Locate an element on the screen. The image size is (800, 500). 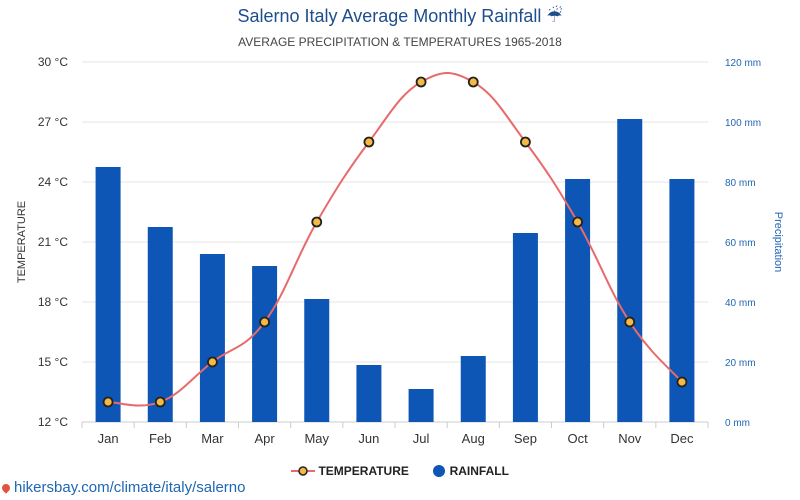
left-tick-label: 21 °C is located at coordinates (53, 242).